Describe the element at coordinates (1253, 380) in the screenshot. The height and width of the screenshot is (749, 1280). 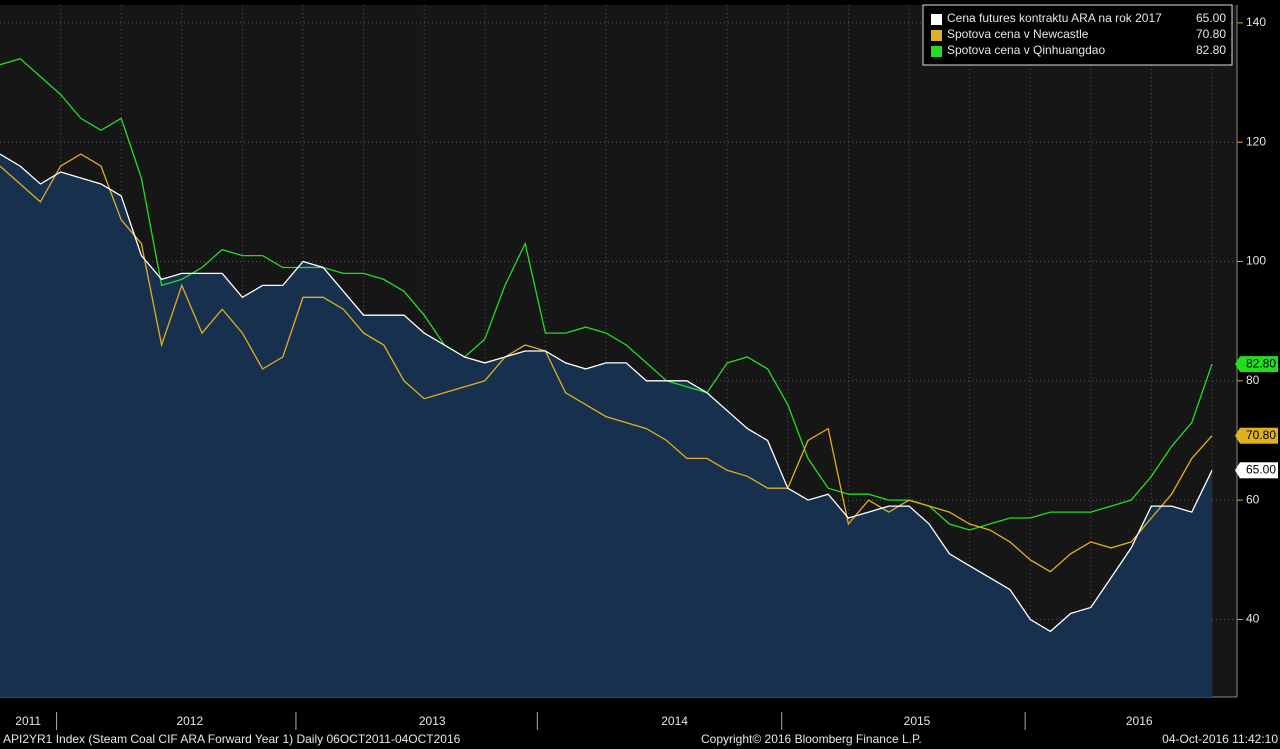
I see `y-tick-label: 80` at that location.